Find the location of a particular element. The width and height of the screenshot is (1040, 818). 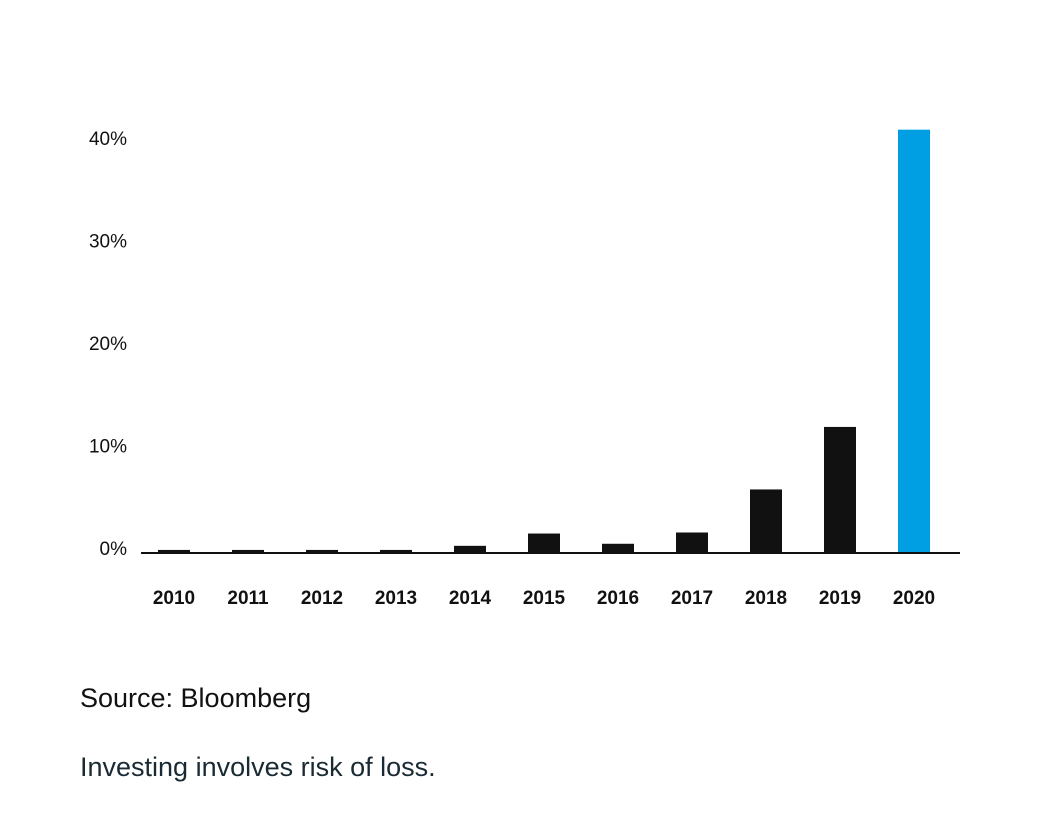

bar-2018 is located at coordinates (766, 521).